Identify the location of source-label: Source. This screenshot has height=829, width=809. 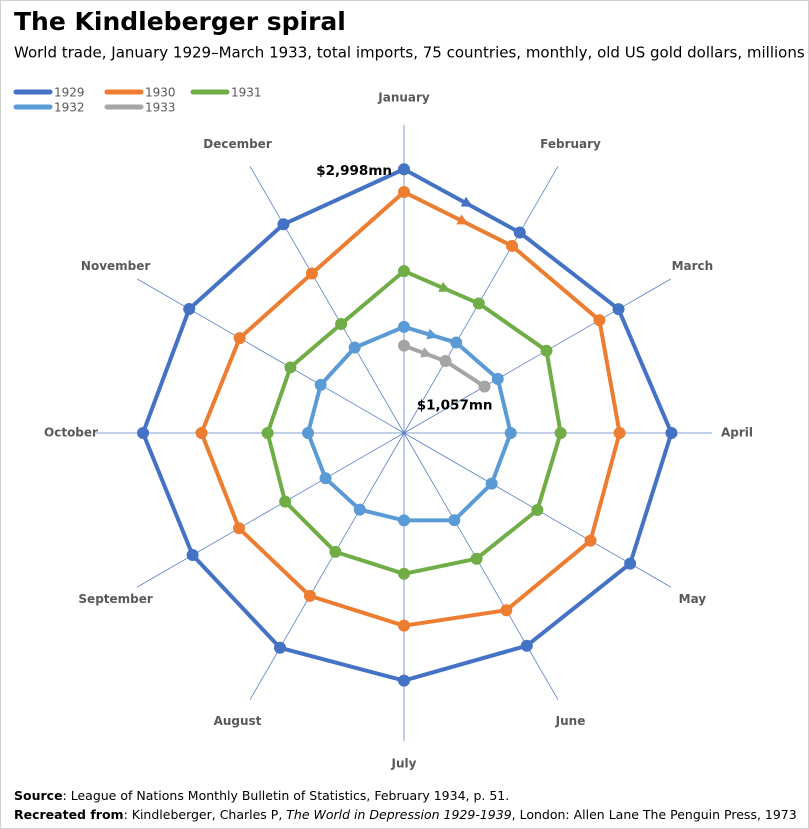
(38, 795).